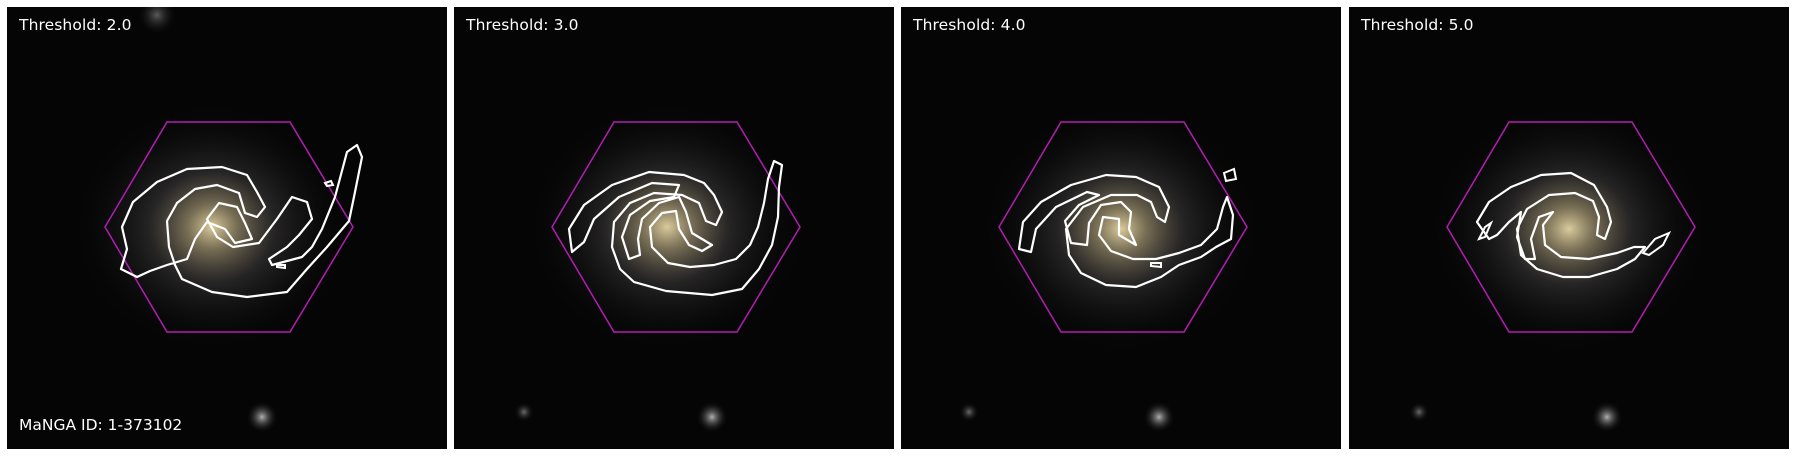 The width and height of the screenshot is (1800, 457). Describe the element at coordinates (969, 25) in the screenshot. I see `threshold-label: Threshold: 4.0` at that location.